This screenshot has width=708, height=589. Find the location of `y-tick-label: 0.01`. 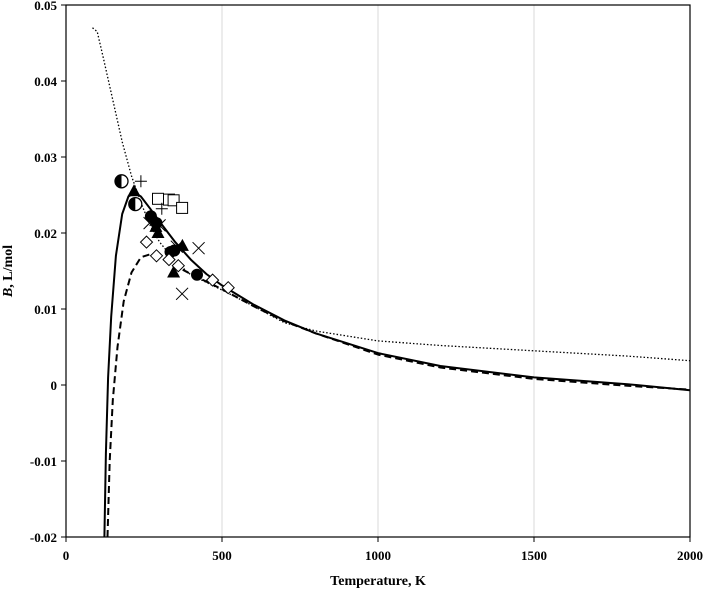

y-tick-label: 0.01 is located at coordinates (45, 309).